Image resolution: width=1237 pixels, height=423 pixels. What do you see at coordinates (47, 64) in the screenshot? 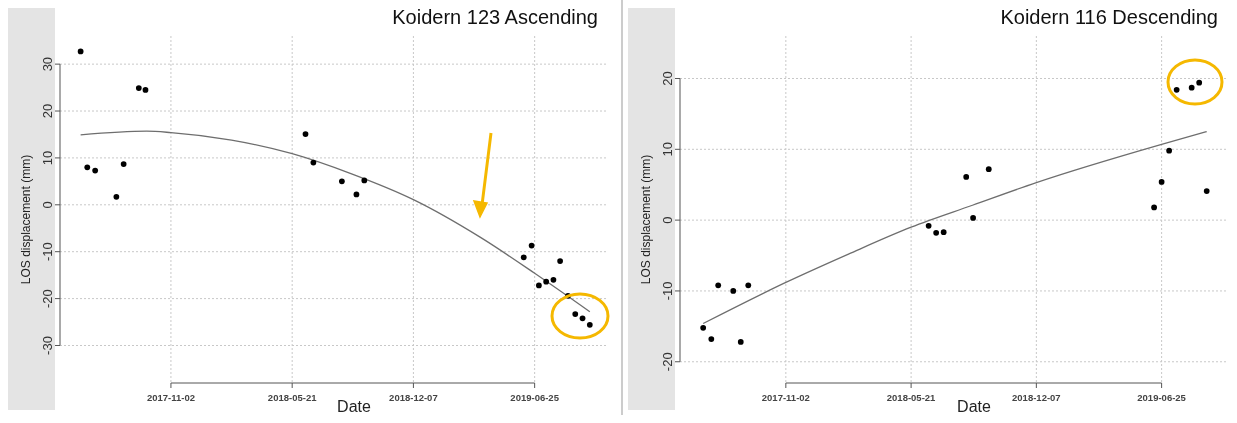
I see `y-tick-label: 30` at bounding box center [47, 64].